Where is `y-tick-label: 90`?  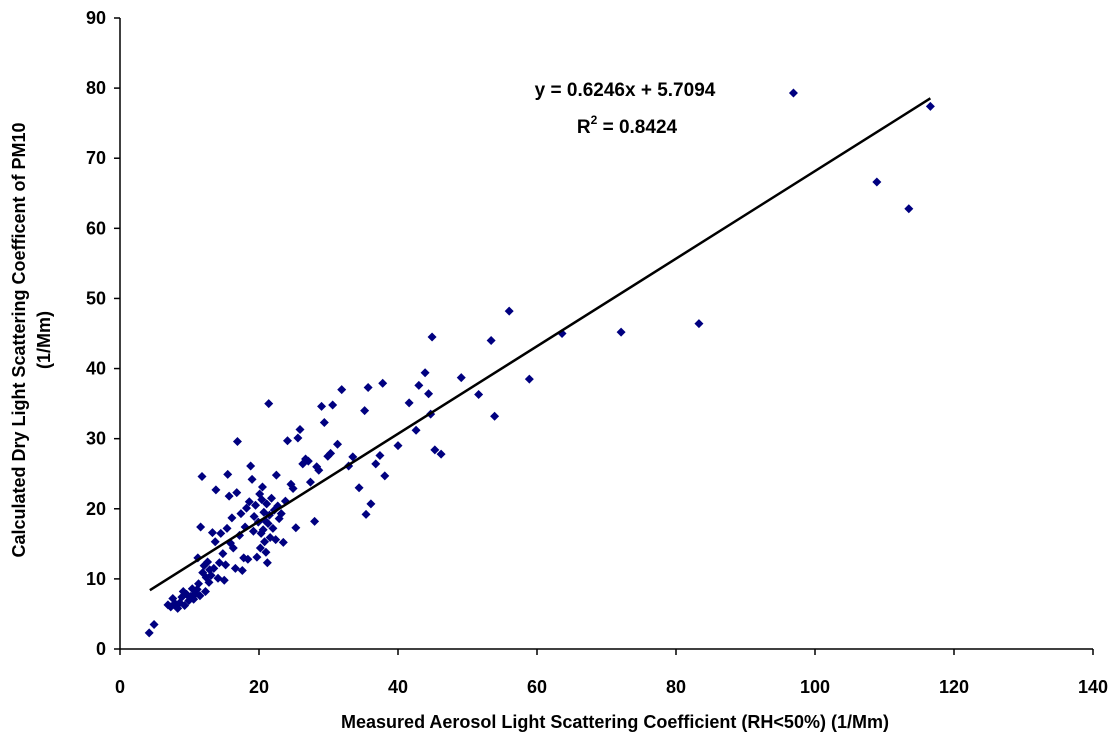 y-tick-label: 90 is located at coordinates (96, 18).